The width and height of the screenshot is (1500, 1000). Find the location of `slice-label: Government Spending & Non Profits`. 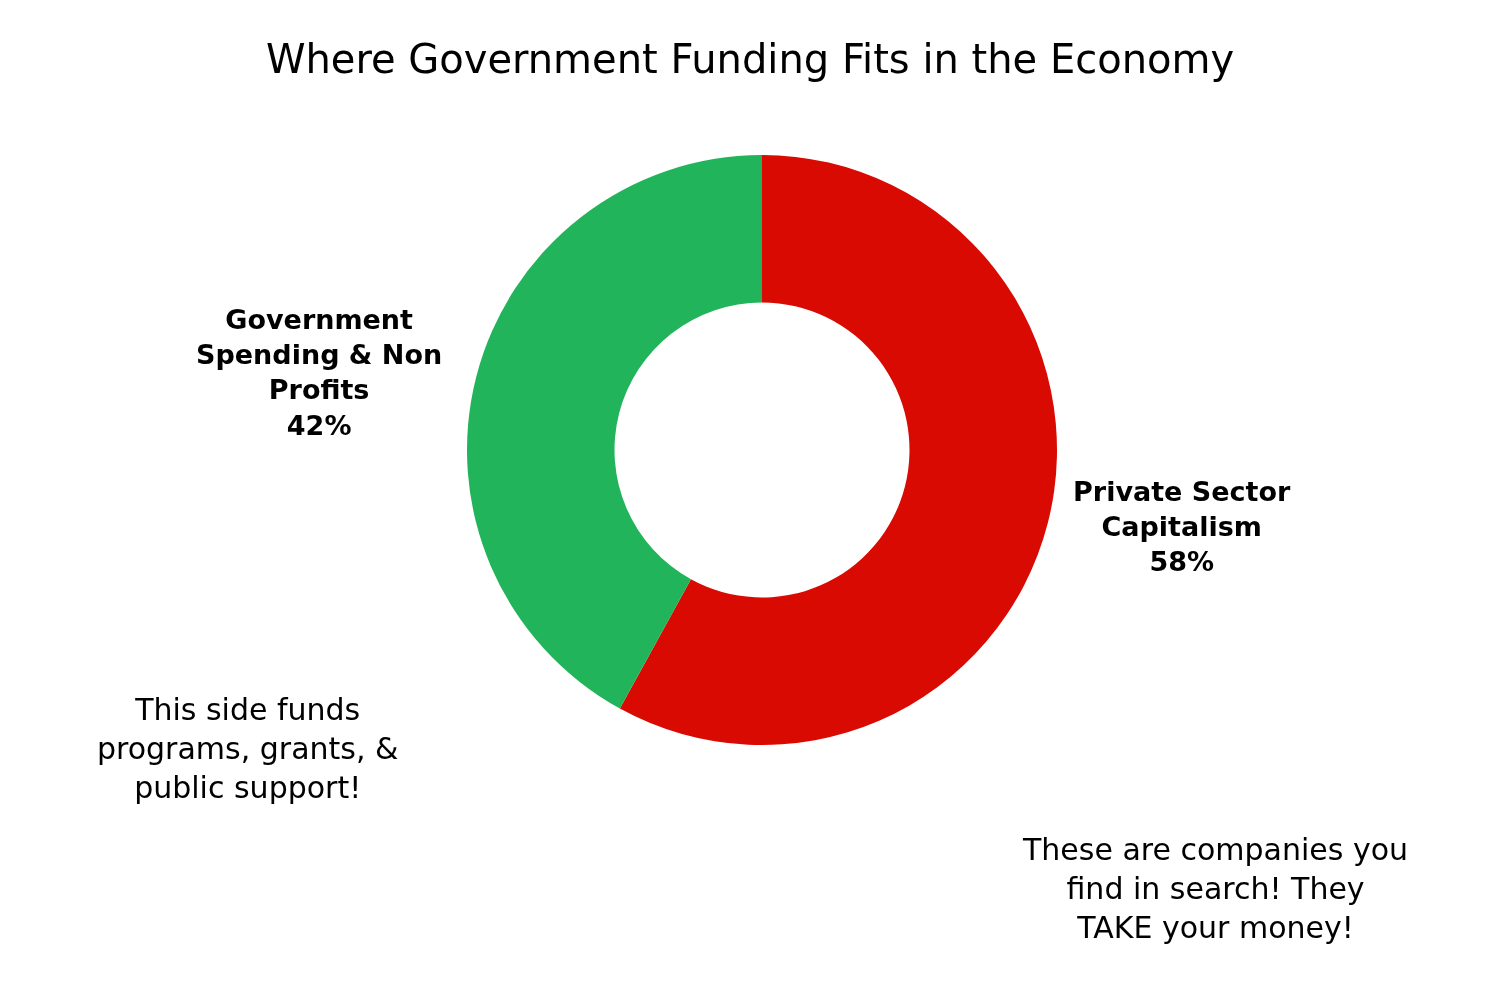

slice-label: Government Spending & Non Profits is located at coordinates (319, 355).